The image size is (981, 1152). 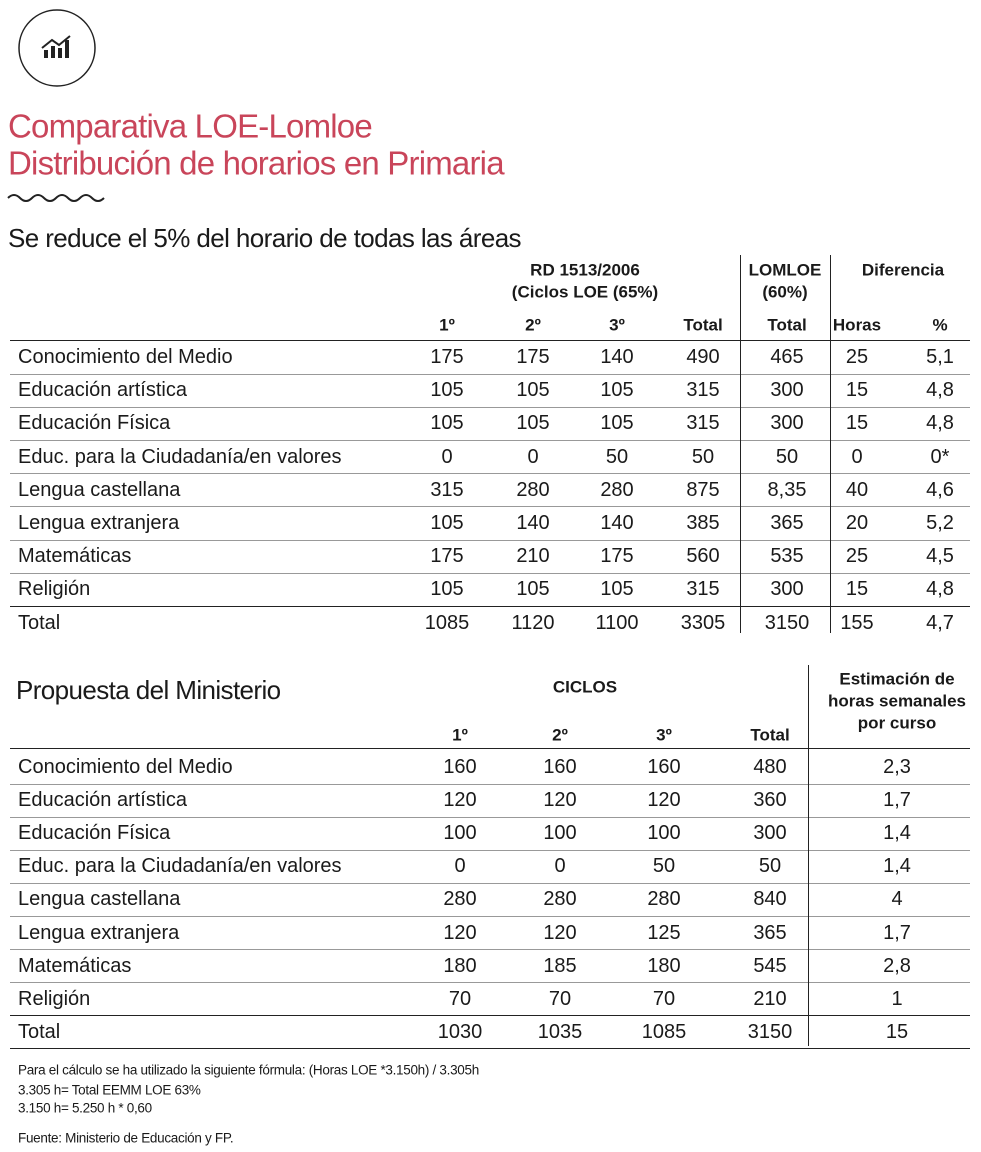 What do you see at coordinates (585, 292) in the screenshot?
I see `group-header: (Ciclos LOE (65%)` at bounding box center [585, 292].